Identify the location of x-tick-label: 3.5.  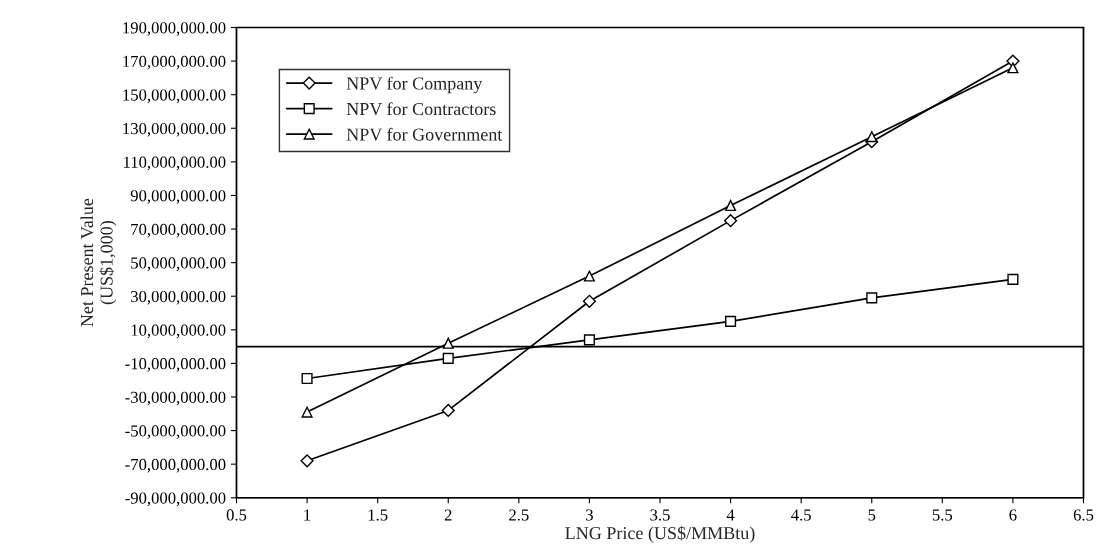
(660, 515).